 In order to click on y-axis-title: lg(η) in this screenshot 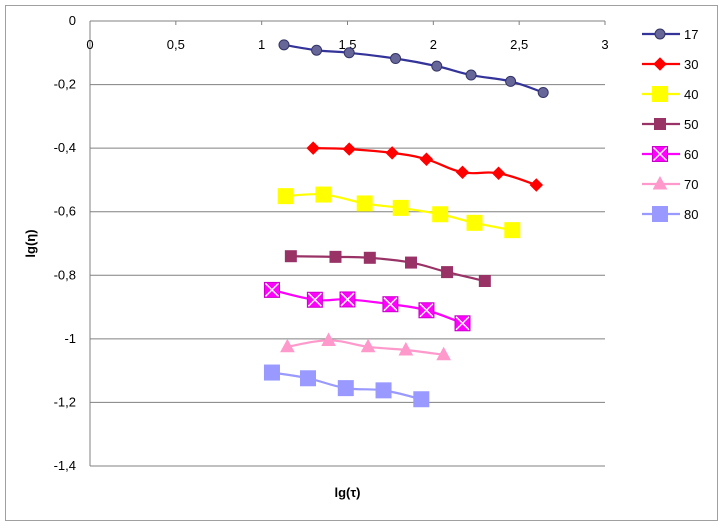, I will do `click(30, 243)`.